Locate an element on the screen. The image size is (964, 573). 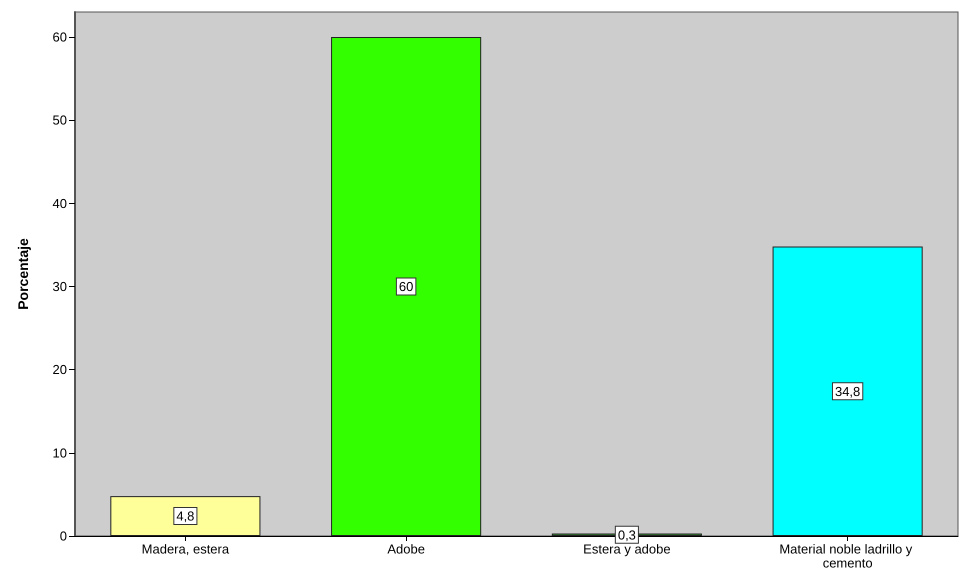
data-label: 34,8 is located at coordinates (847, 391).